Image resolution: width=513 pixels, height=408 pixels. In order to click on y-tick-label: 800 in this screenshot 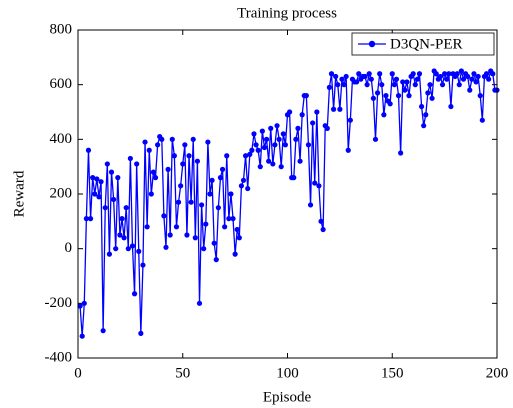, I will do `click(61, 29)`.